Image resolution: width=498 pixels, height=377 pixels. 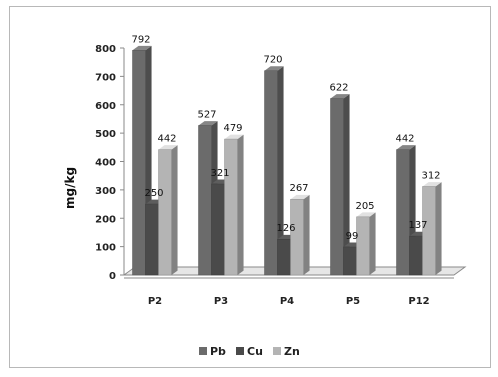 What do you see at coordinates (105, 191) in the screenshot?
I see `y-tick-label: 300` at bounding box center [105, 191].